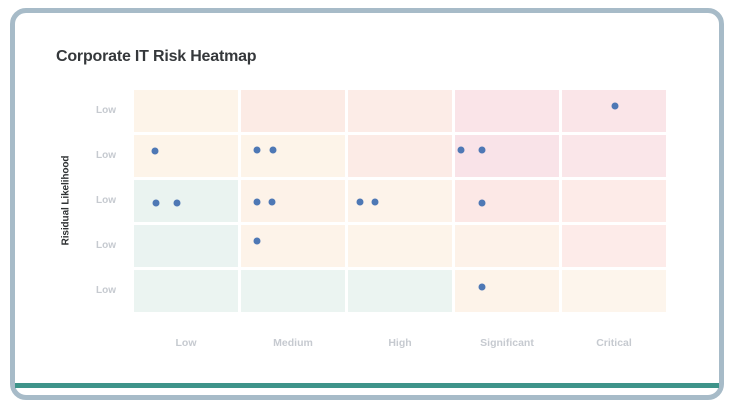  What do you see at coordinates (614, 343) in the screenshot?
I see `x-tick-label-critical: Critical` at bounding box center [614, 343].